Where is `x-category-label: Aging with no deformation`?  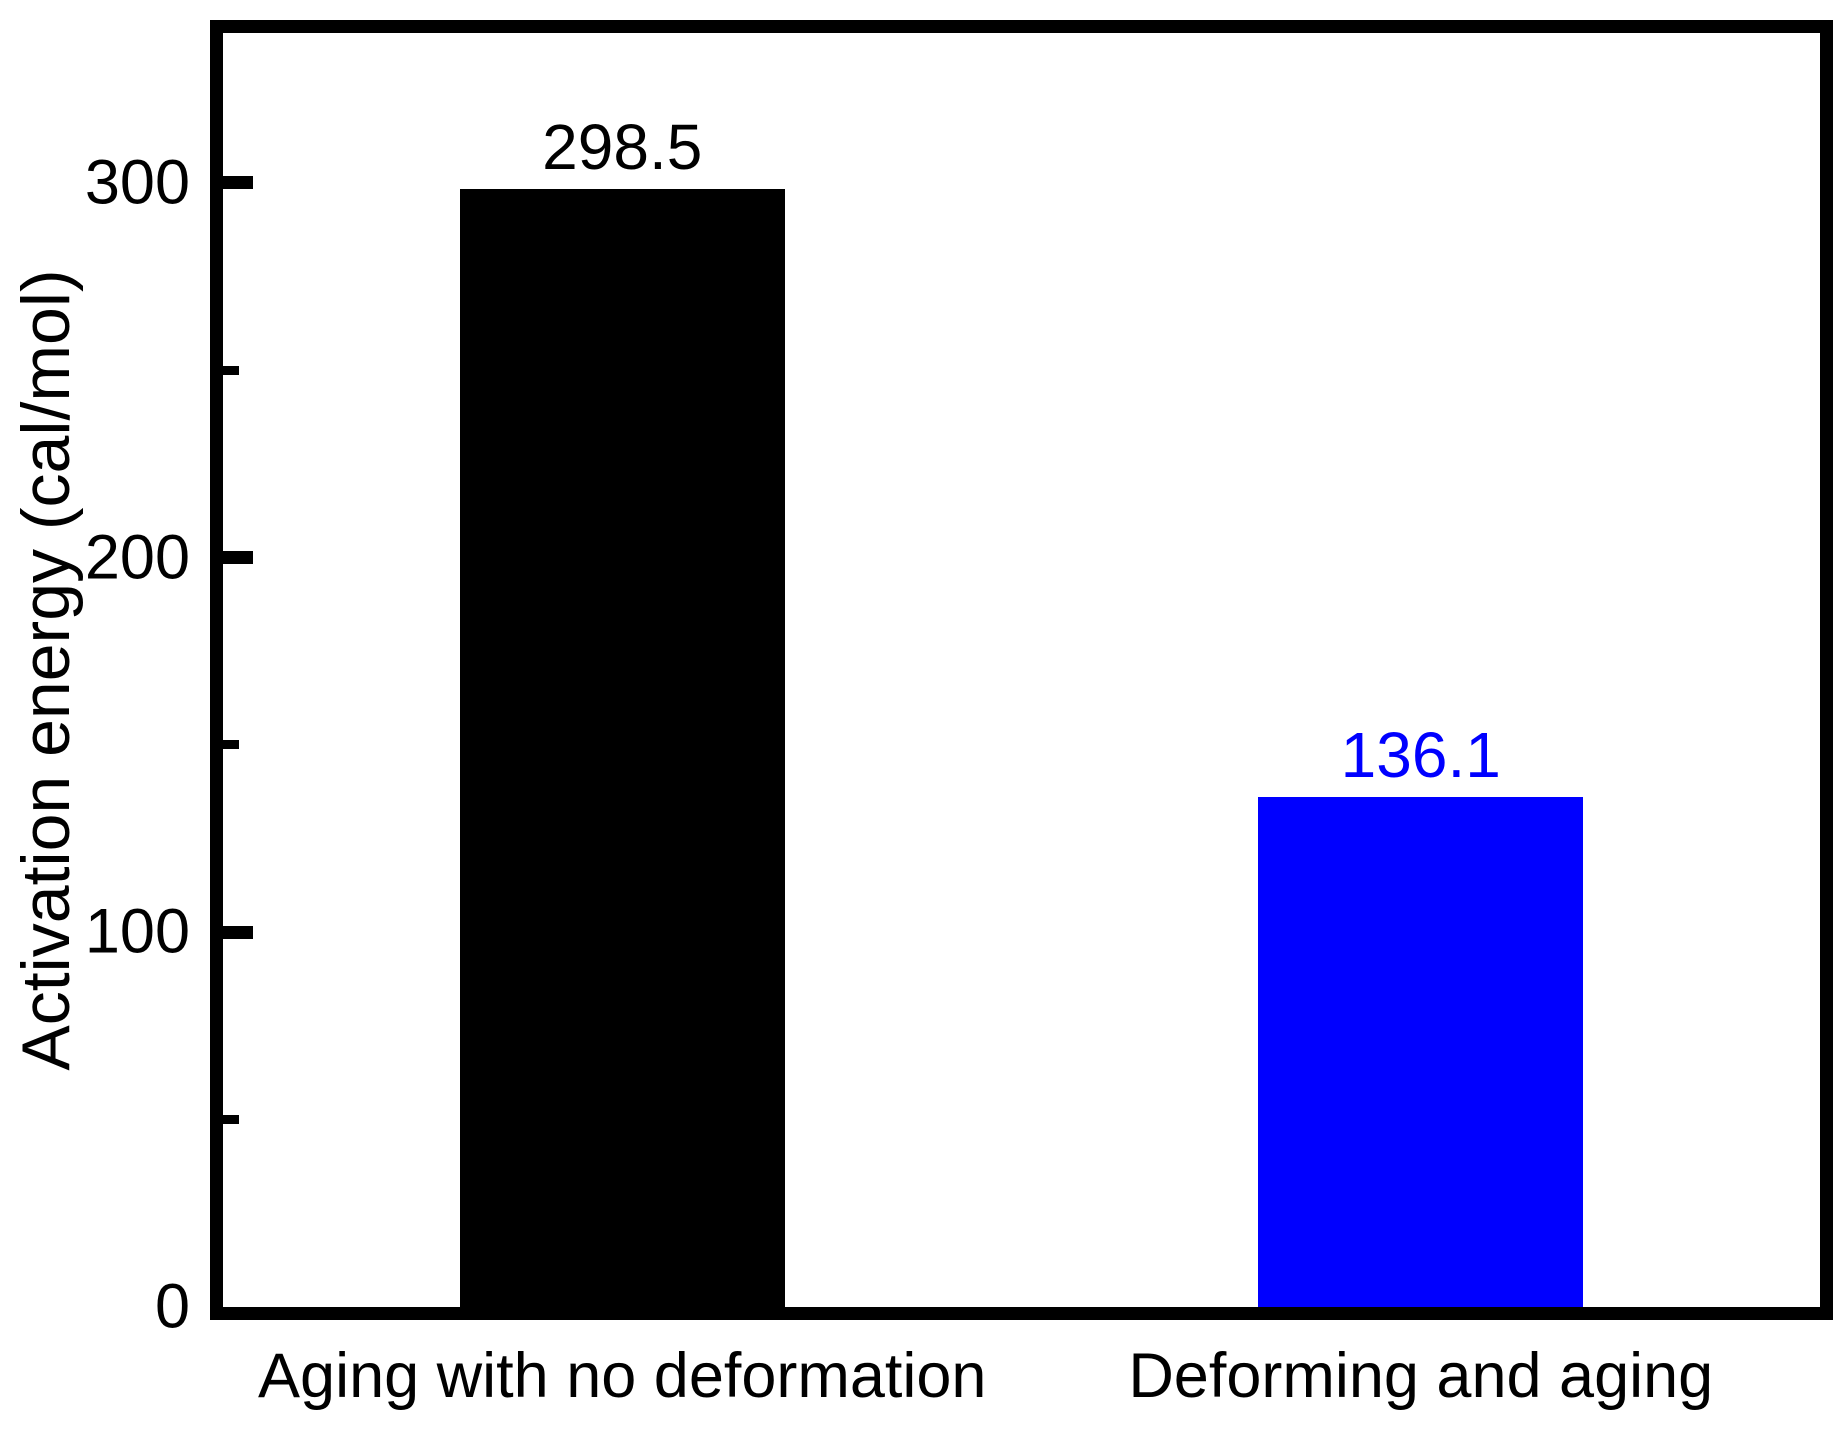
x-category-label: Aging with no deformation is located at coordinates (622, 1376).